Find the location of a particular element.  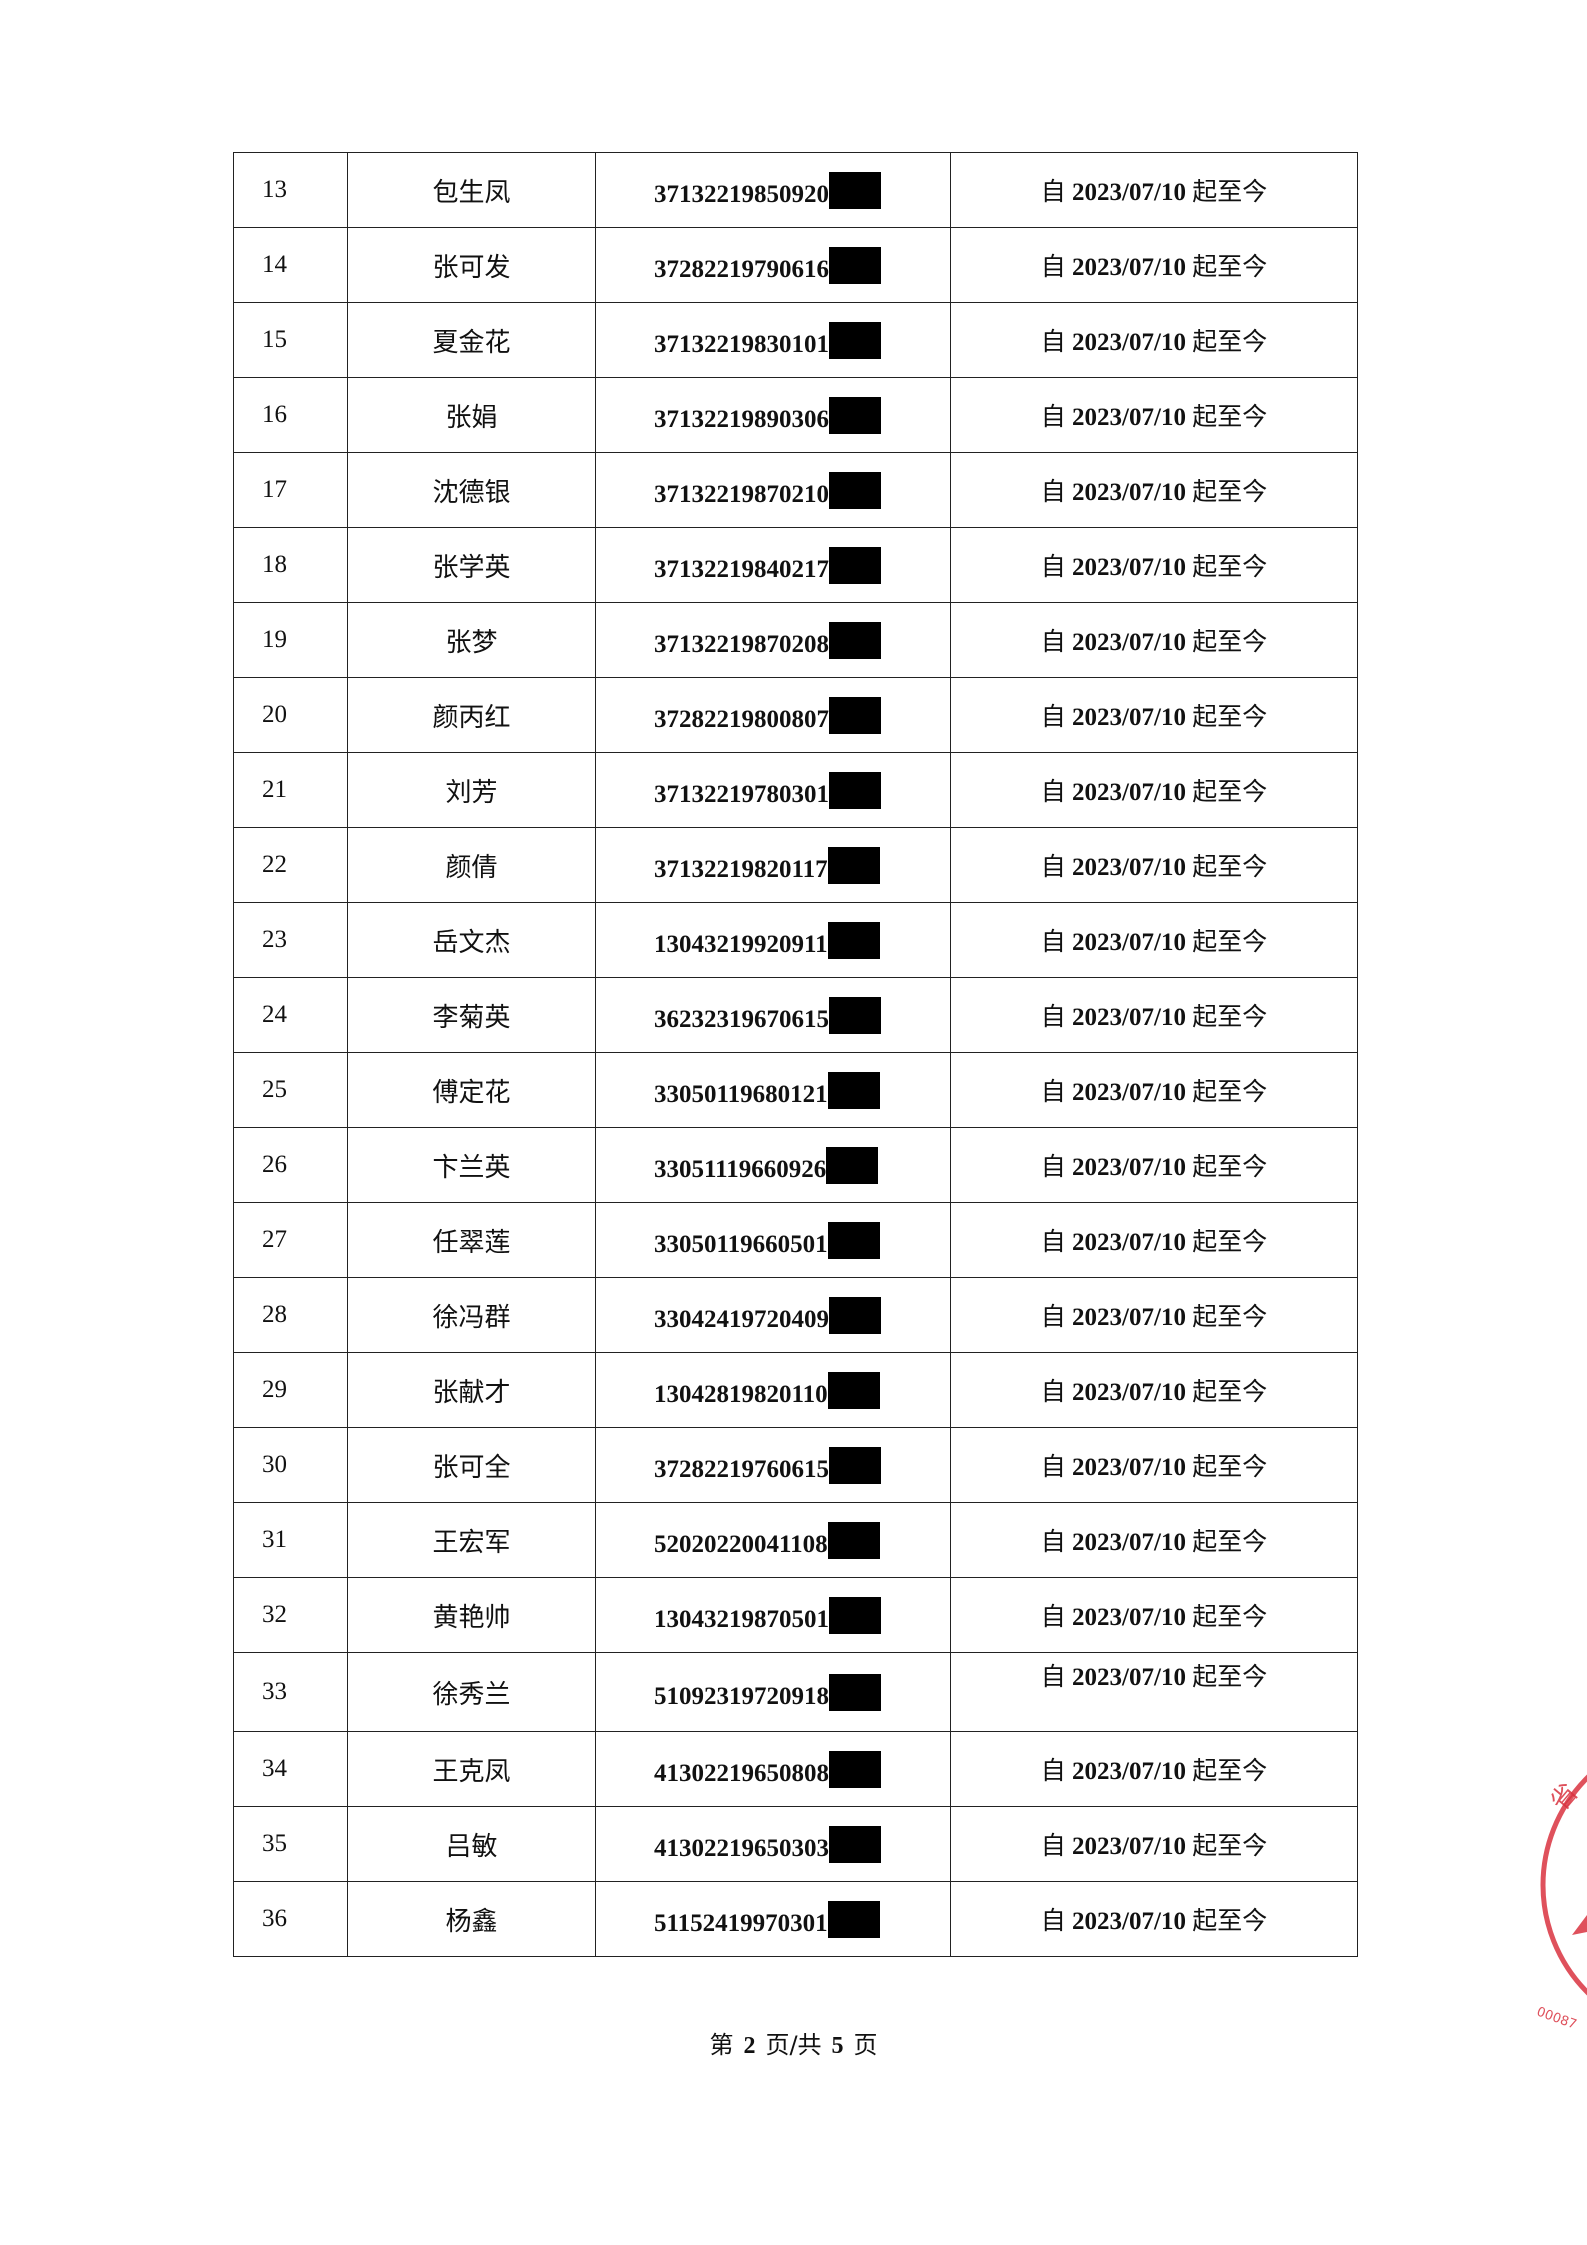

id-number-cell: 37132219890306 is located at coordinates (773, 415).